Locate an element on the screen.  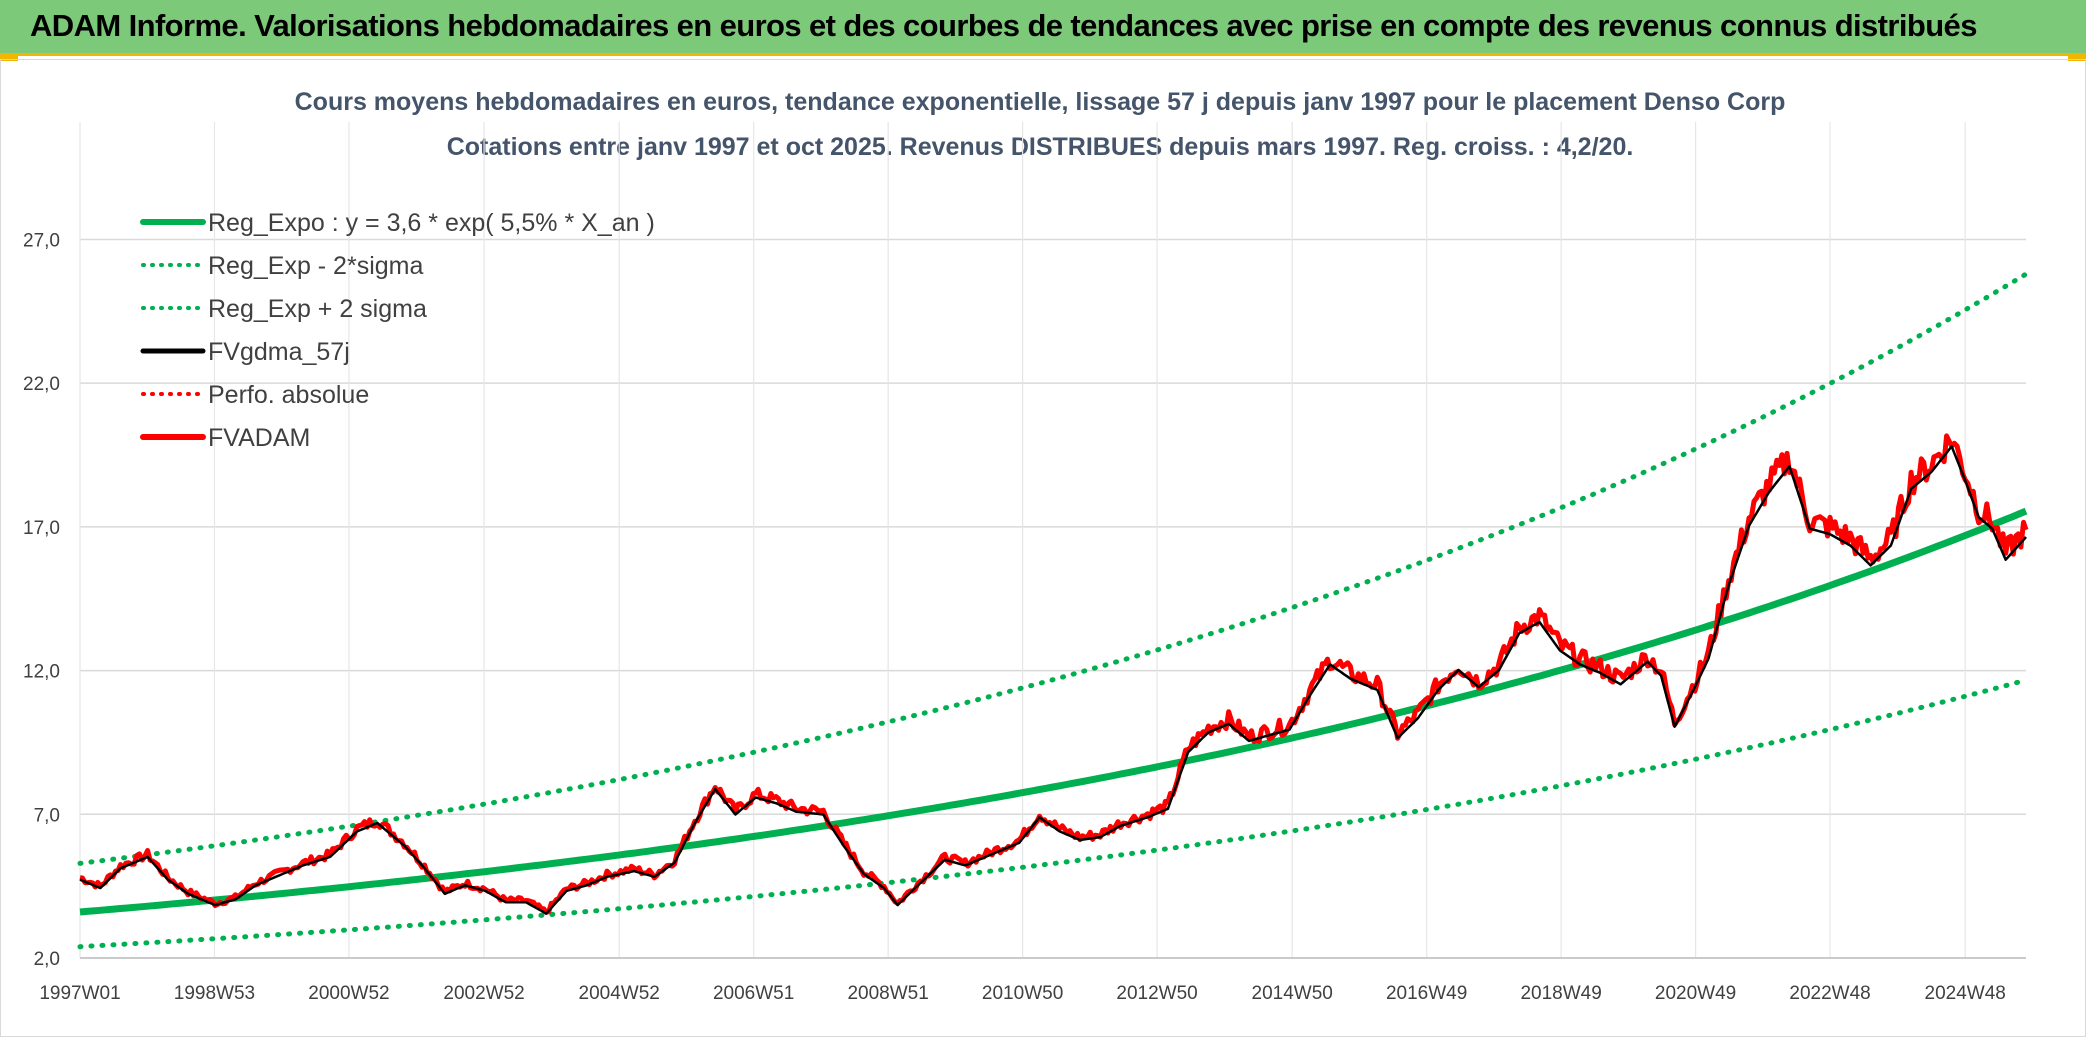
x-tick-label: 2010W50 is located at coordinates (1022, 993).